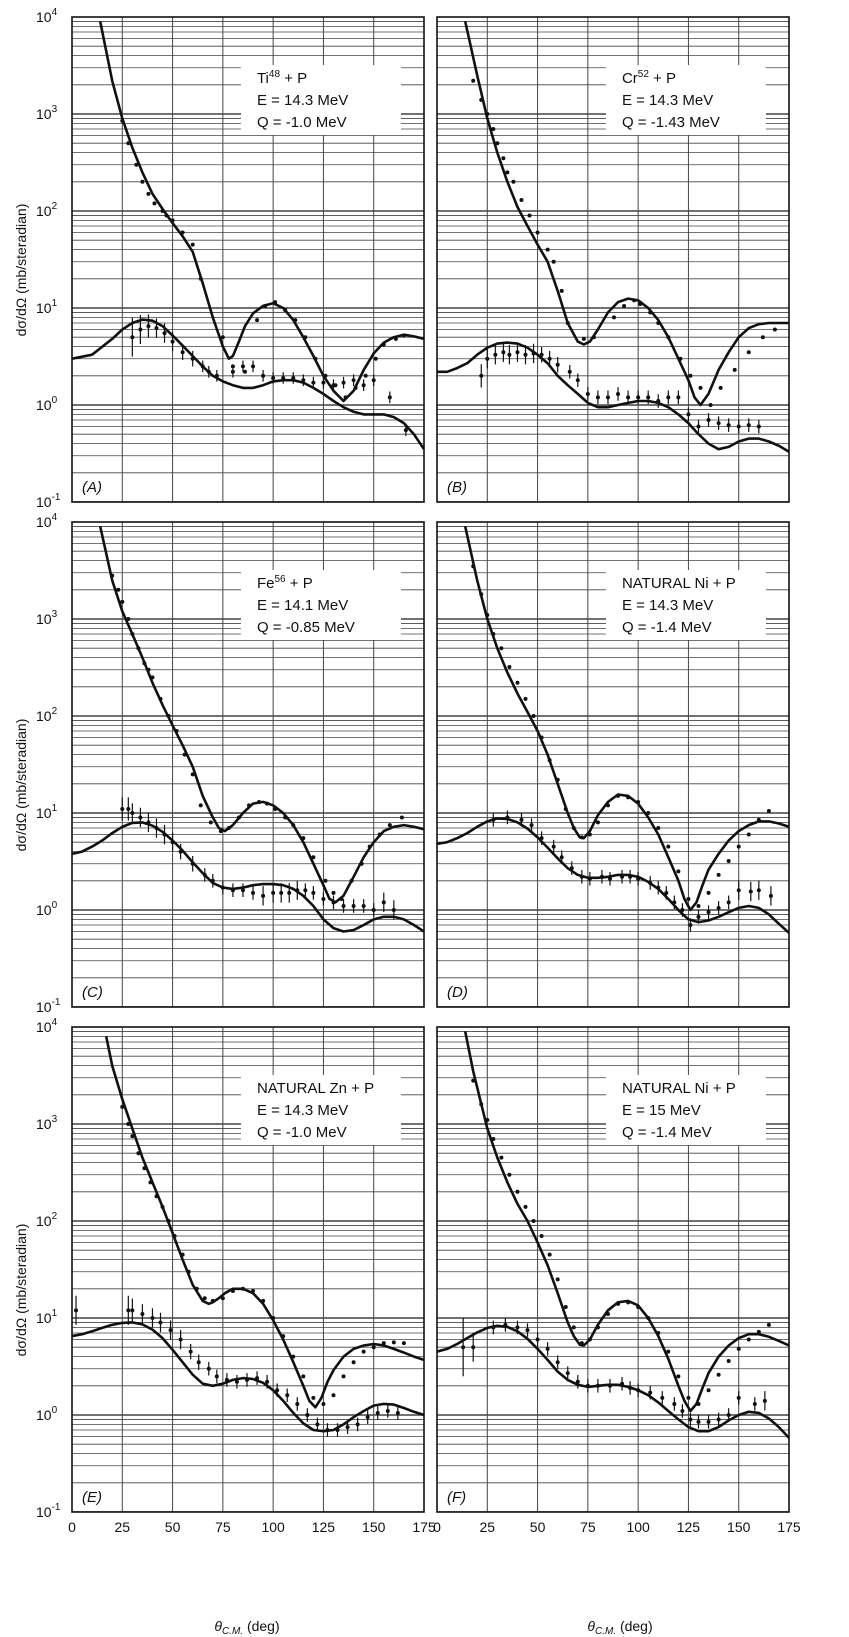  Describe the element at coordinates (619, 1627) in the screenshot. I see `x-axis-label-right: θC.M. (deg)` at that location.